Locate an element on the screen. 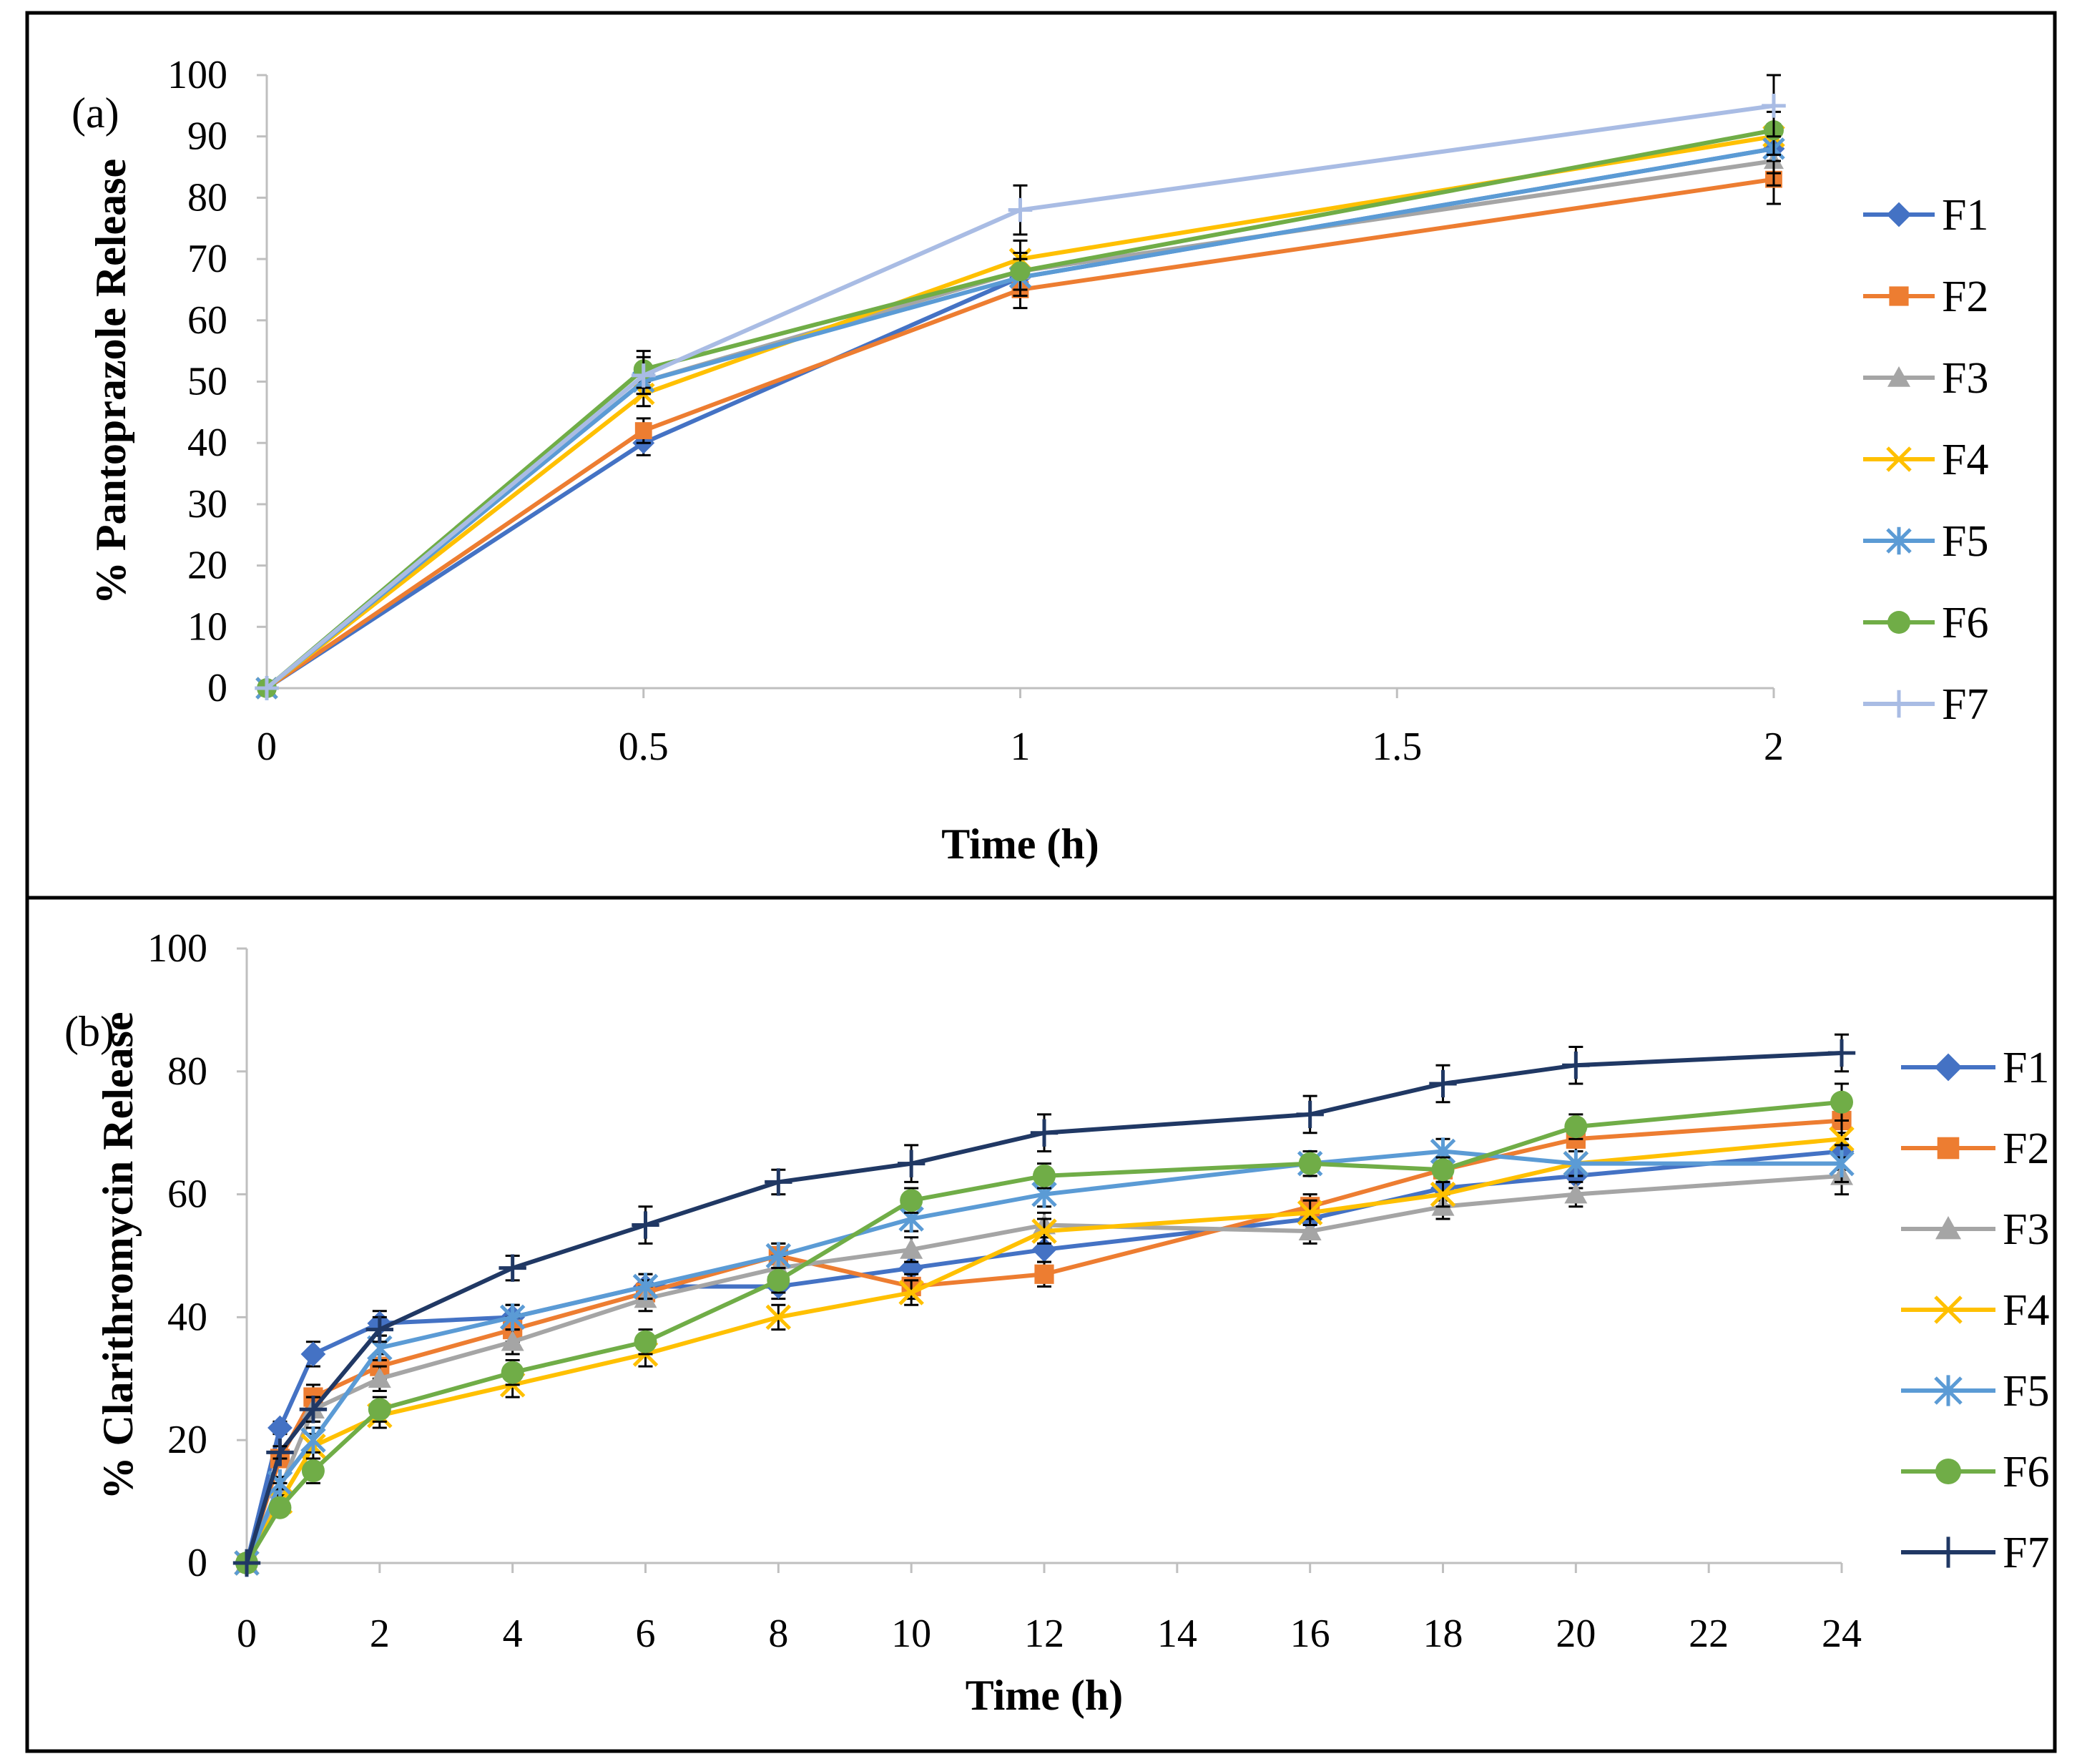 This screenshot has height=1764, width=2082. x-axis-title: Time (h) is located at coordinates (1020, 844).